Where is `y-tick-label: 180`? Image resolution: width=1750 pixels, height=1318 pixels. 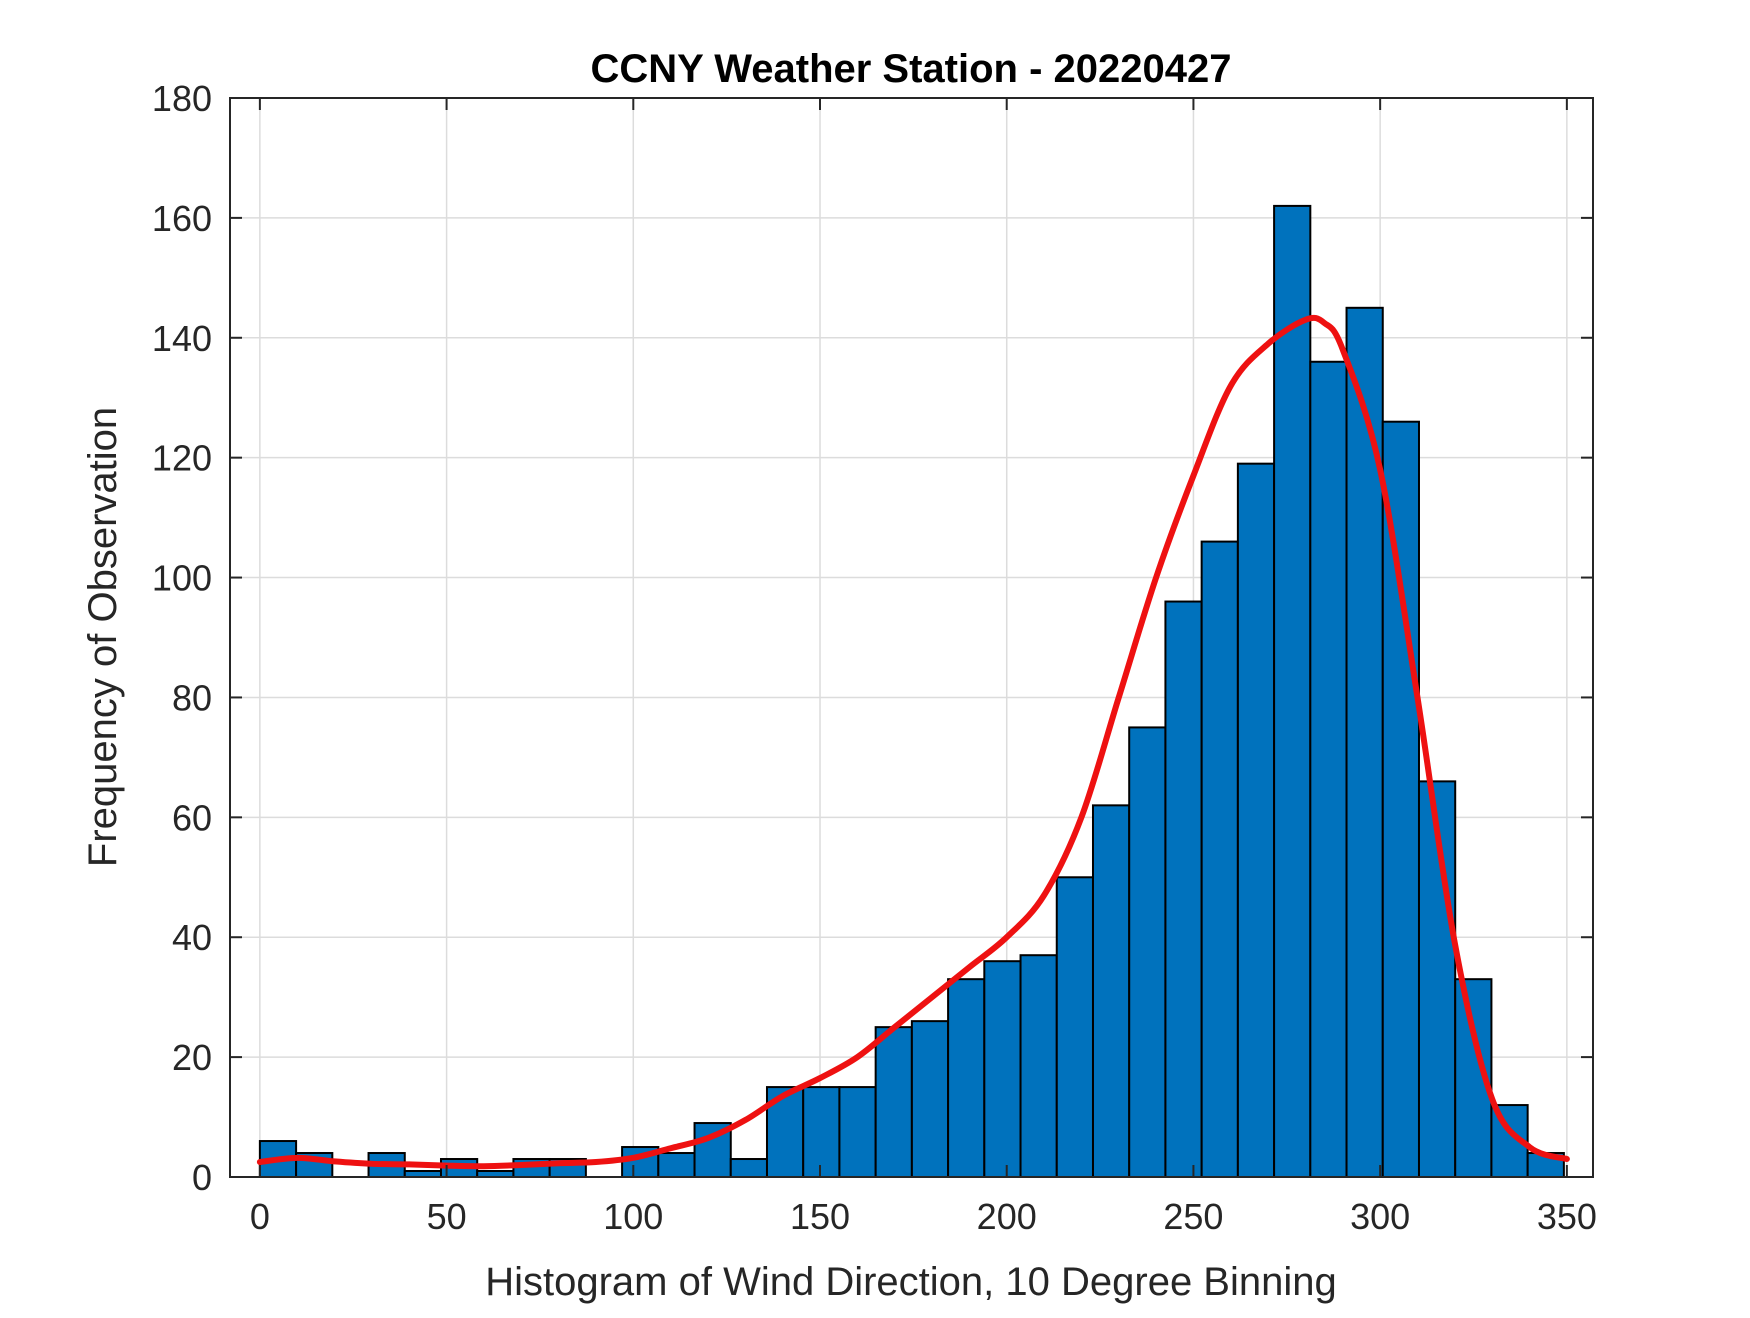
y-tick-label: 180 is located at coordinates (182, 98).